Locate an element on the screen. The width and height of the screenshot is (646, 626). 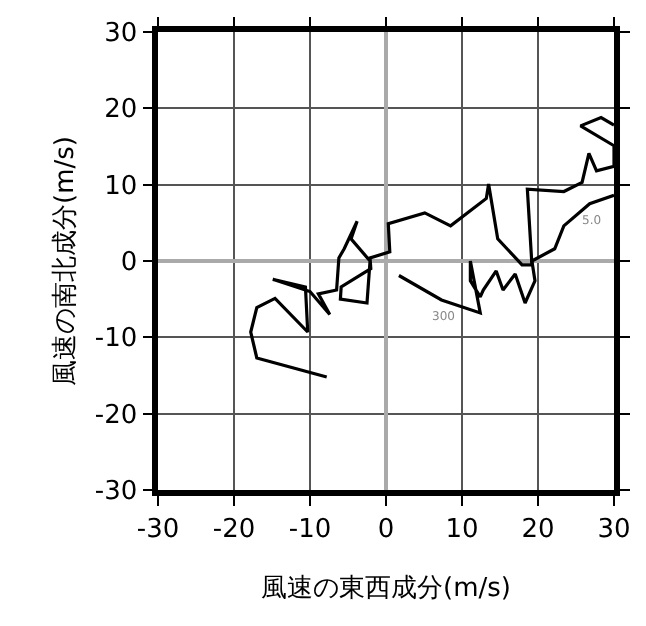
y-tick-label: -10 is located at coordinates (116, 339).